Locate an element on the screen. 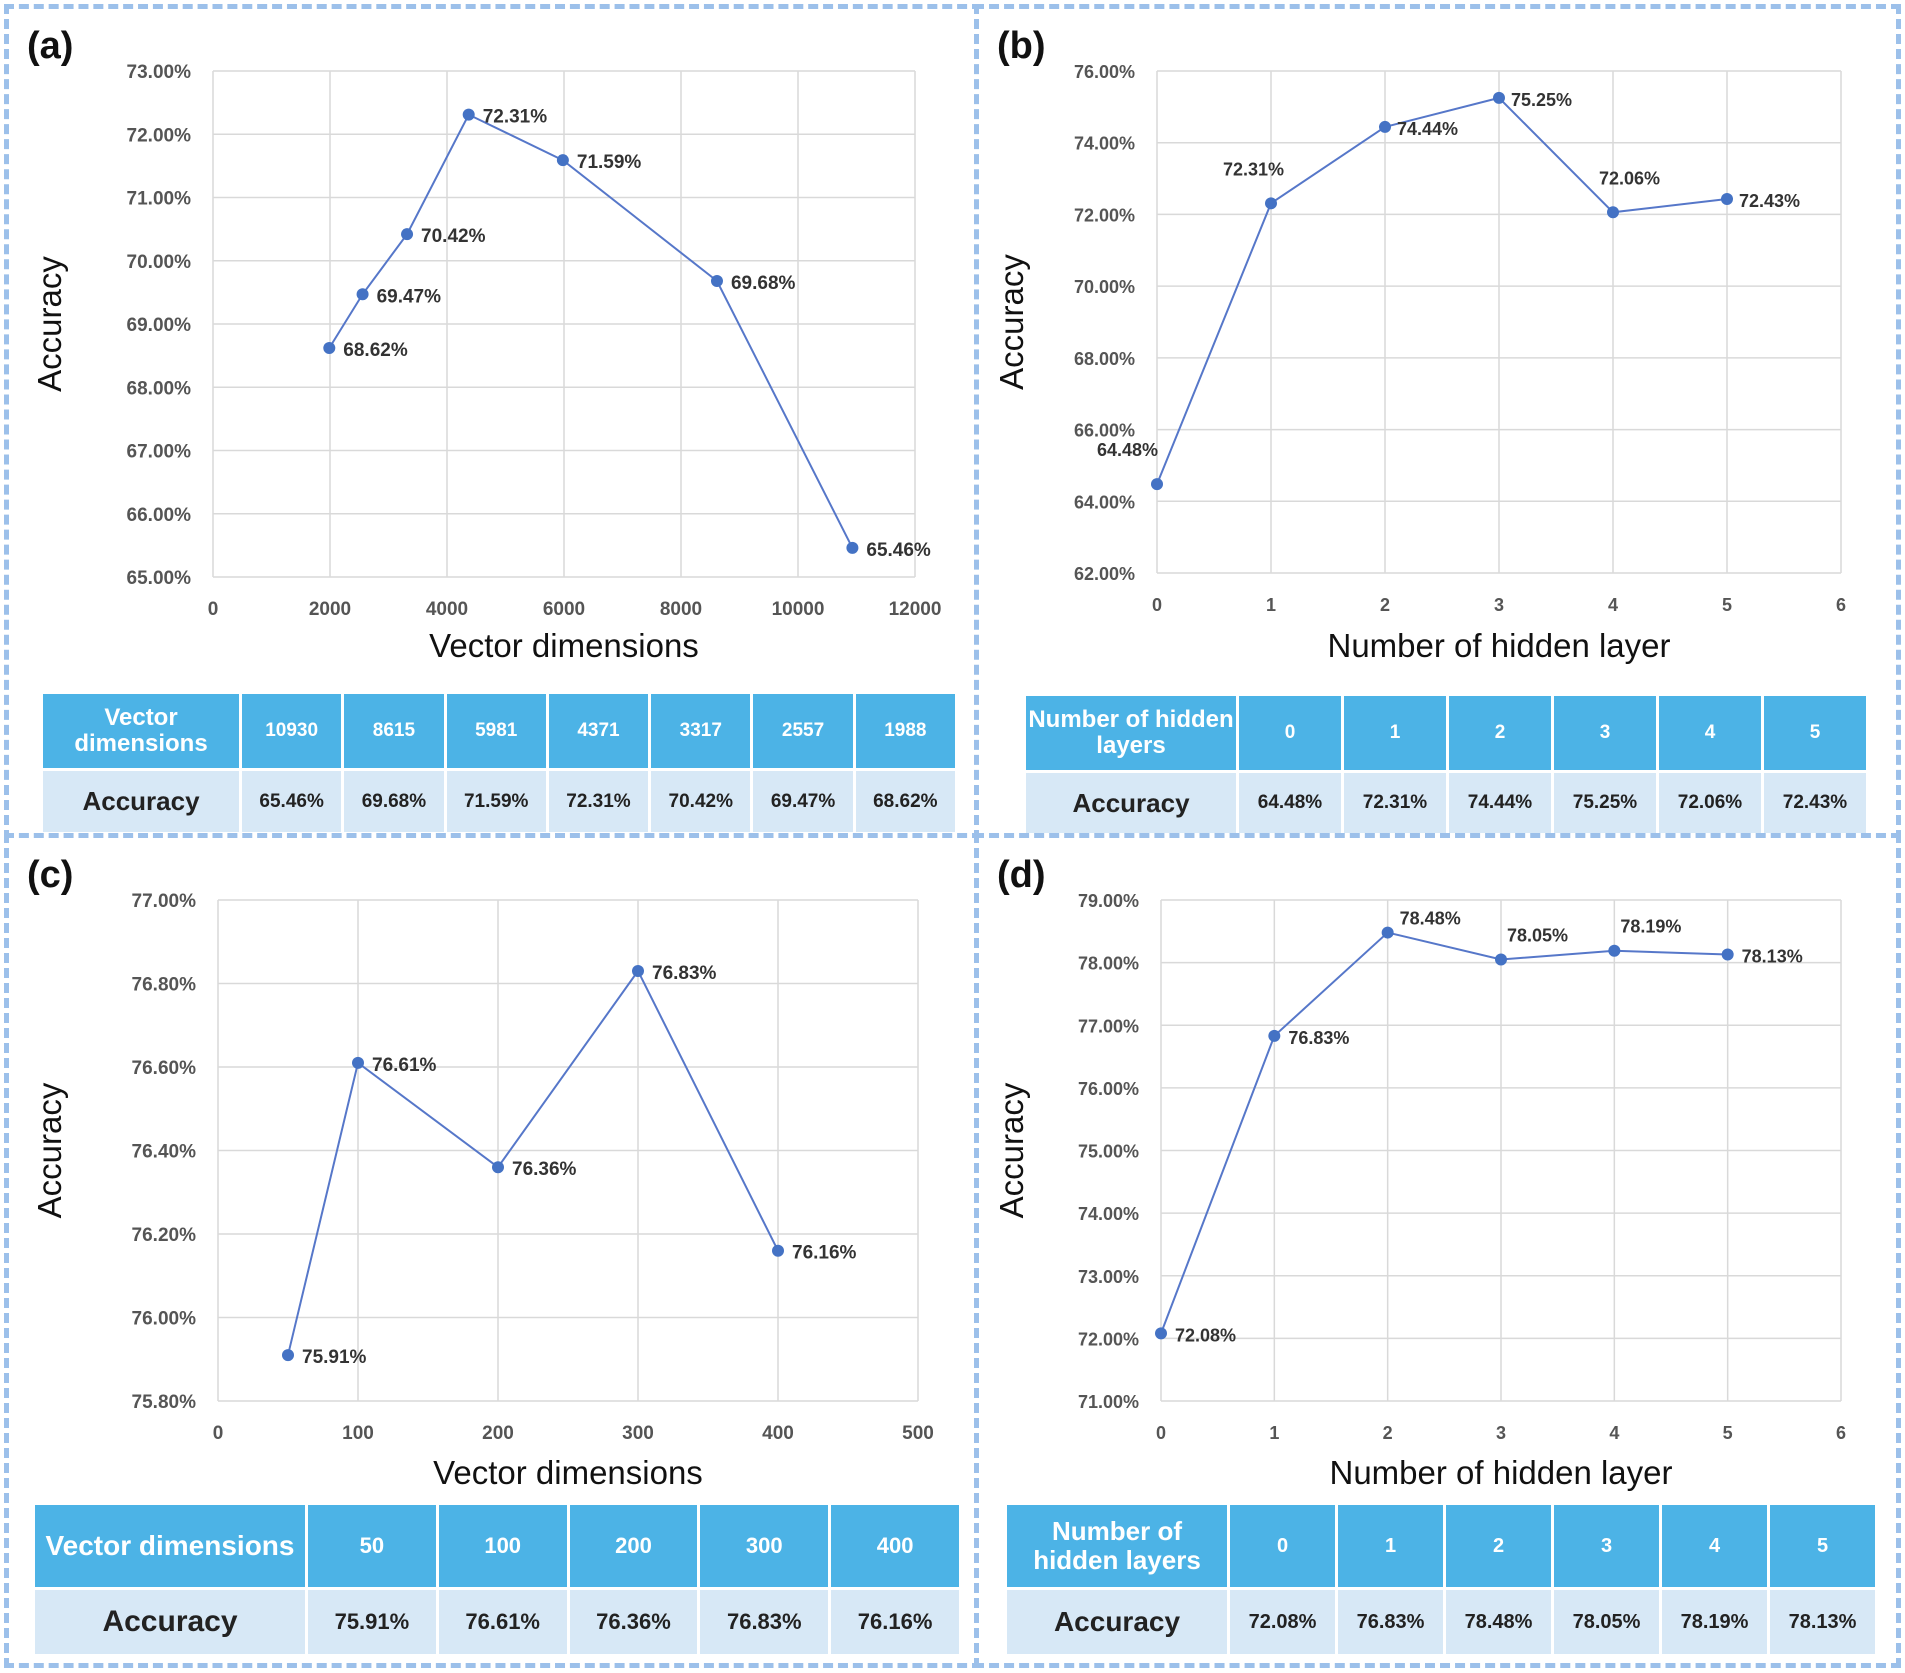 The height and width of the screenshot is (1673, 1905). table-cell: 72.06% is located at coordinates (1710, 803).